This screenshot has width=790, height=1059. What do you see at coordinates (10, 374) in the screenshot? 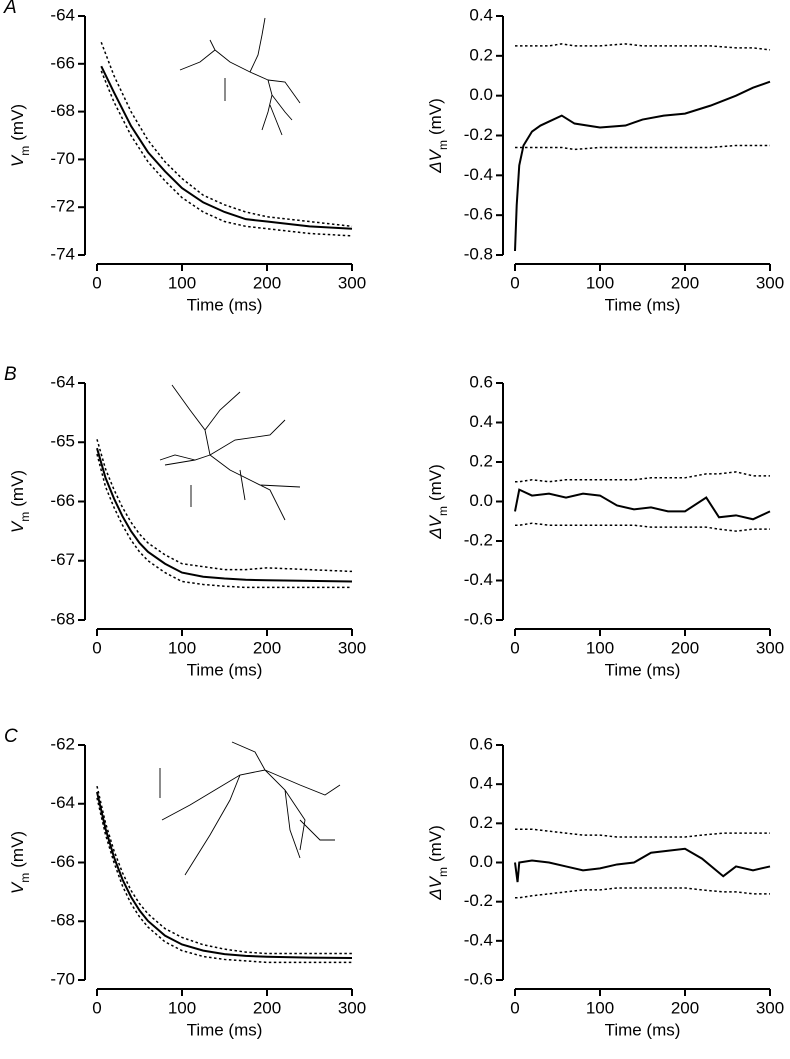
I see `panel-label: B` at bounding box center [10, 374].